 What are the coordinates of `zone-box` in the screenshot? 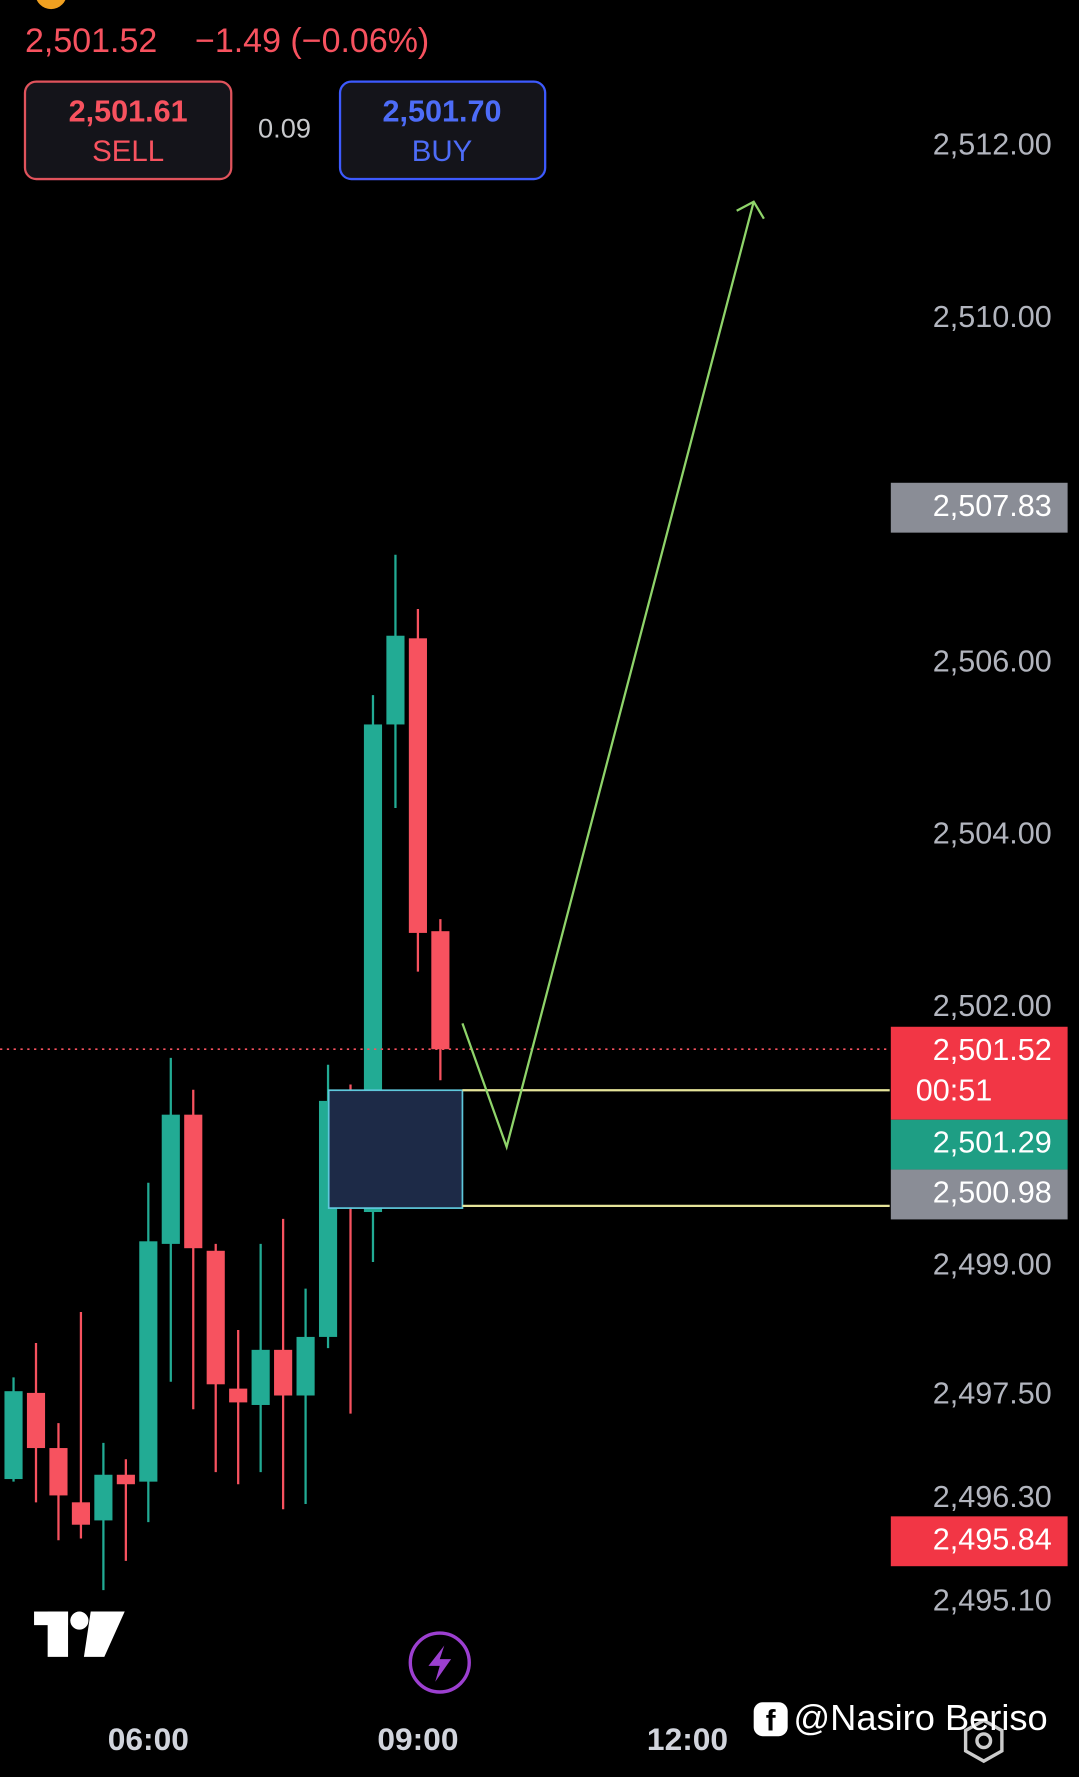 It's located at (395, 1149).